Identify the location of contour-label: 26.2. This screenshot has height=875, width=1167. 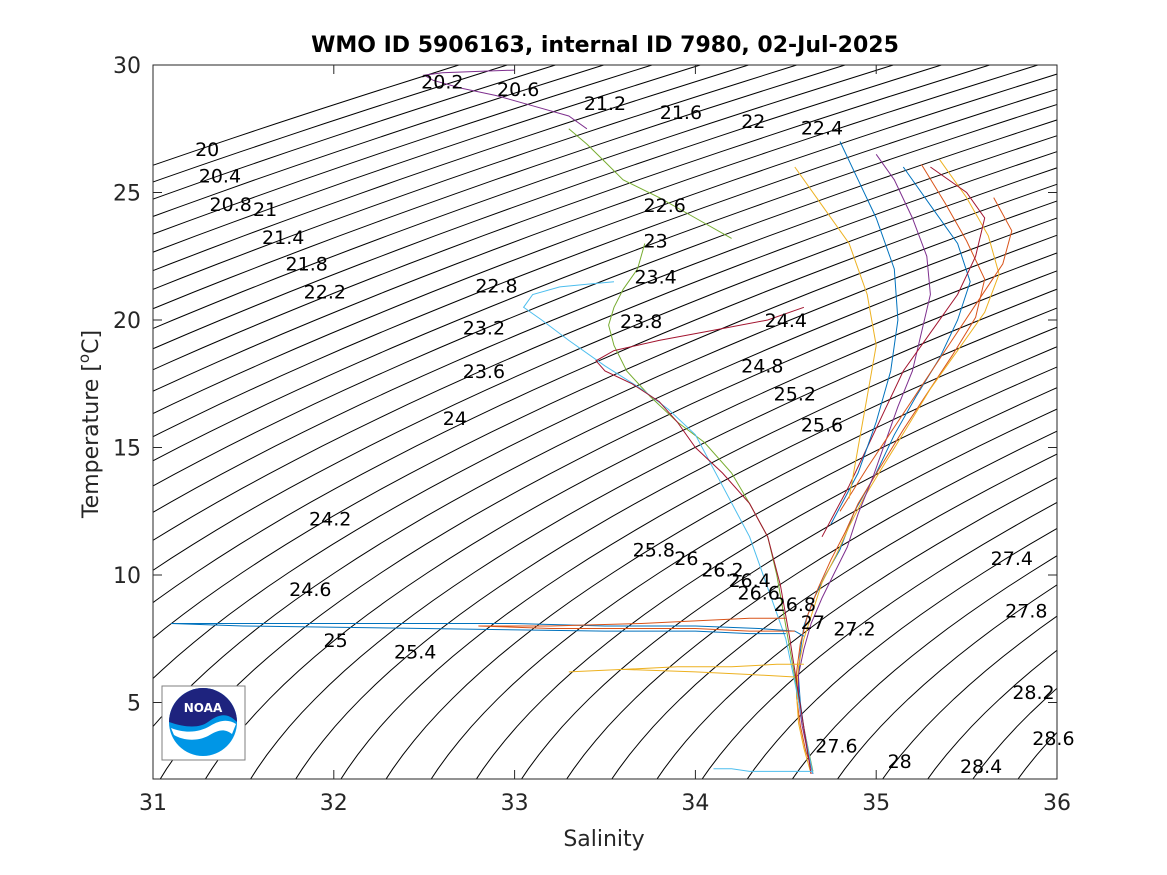
(722, 571).